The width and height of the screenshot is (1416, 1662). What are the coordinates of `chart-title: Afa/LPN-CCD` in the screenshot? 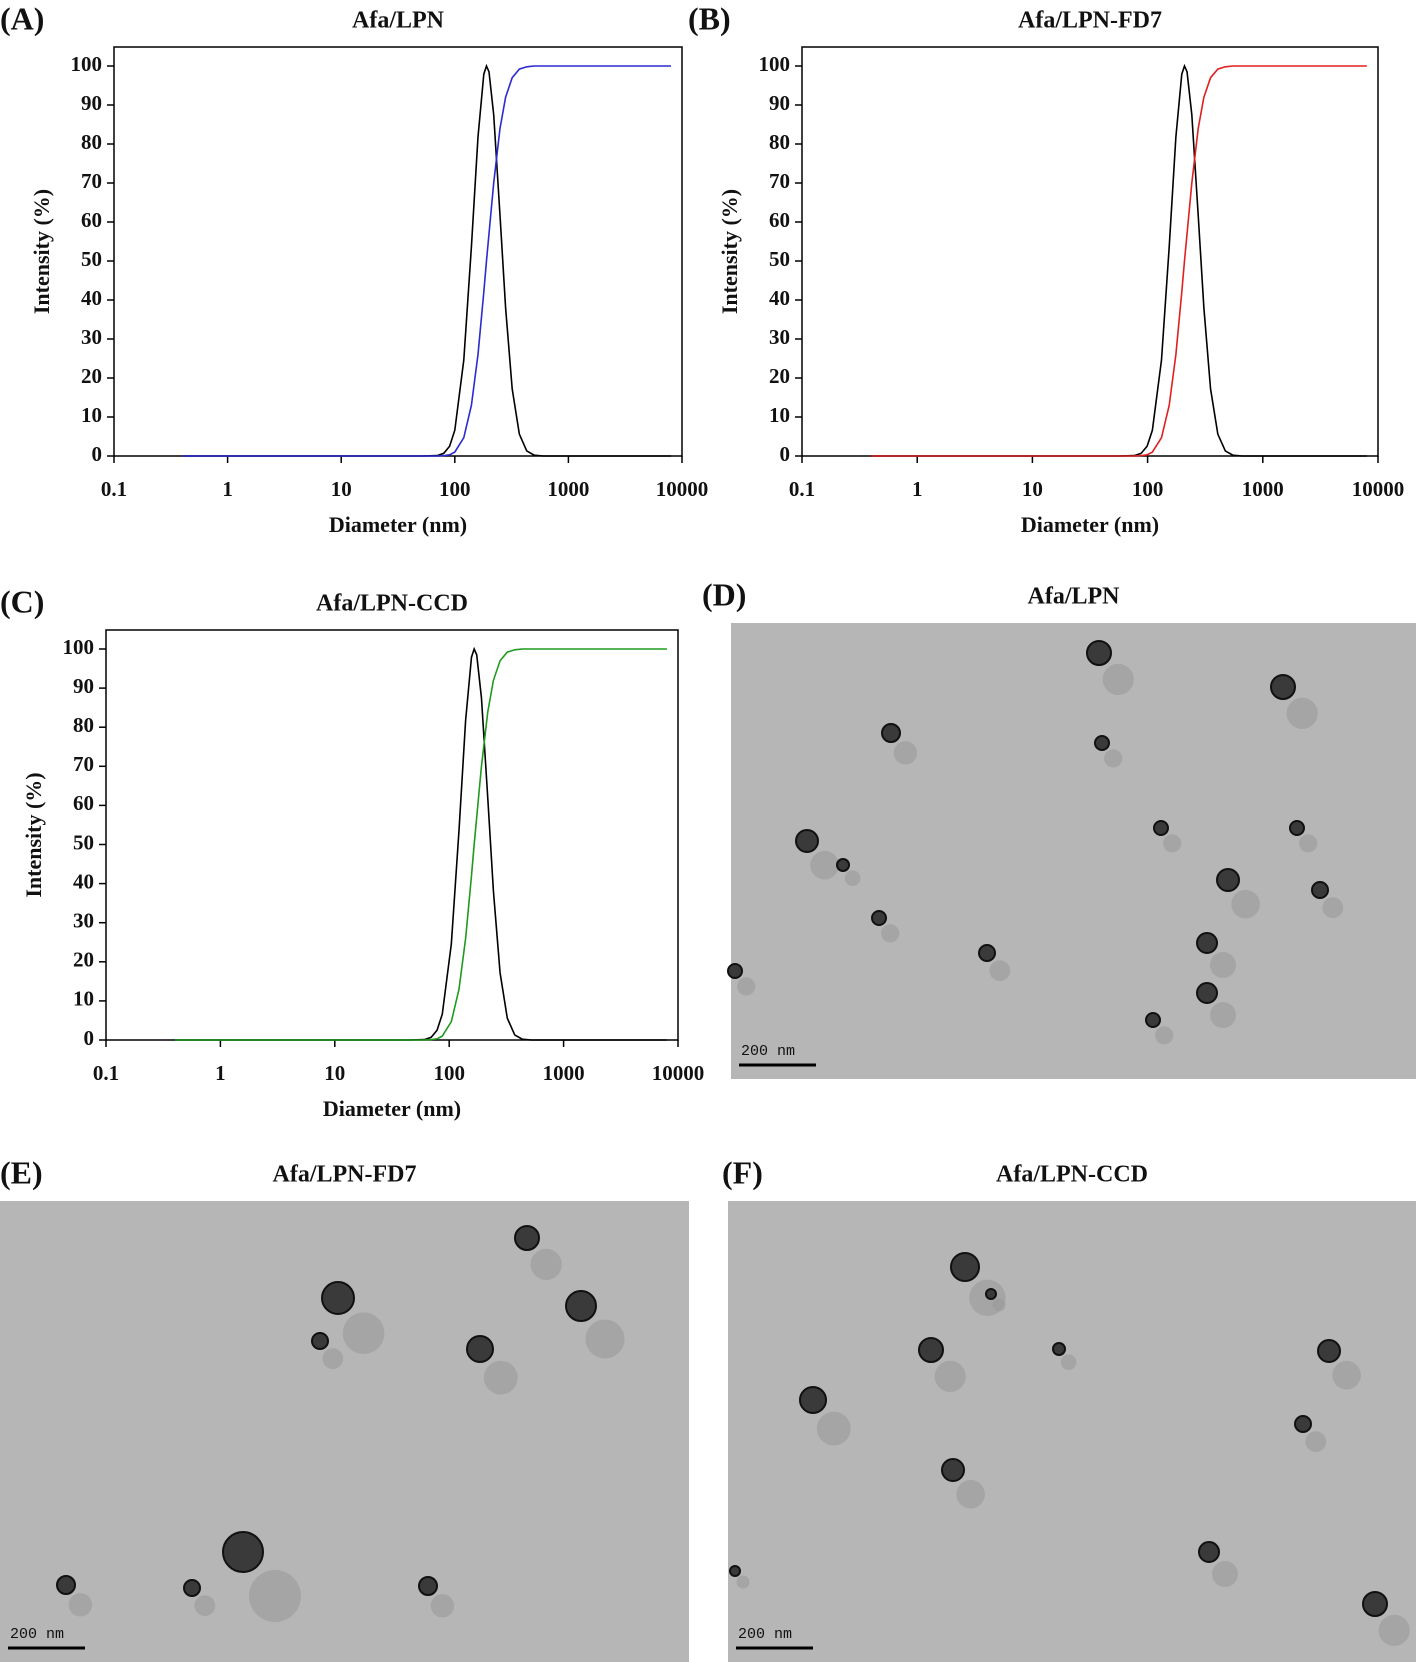 It's located at (392, 604).